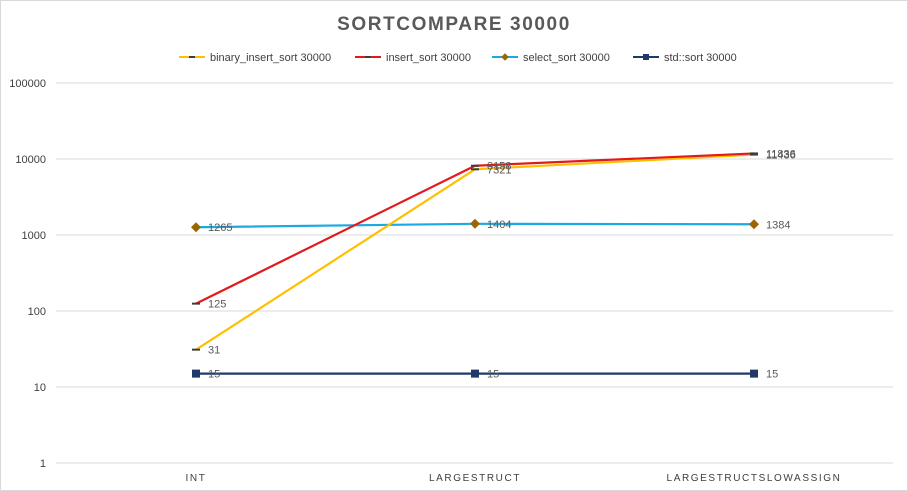  What do you see at coordinates (220, 228) in the screenshot?
I see `data-label: 1265` at bounding box center [220, 228].